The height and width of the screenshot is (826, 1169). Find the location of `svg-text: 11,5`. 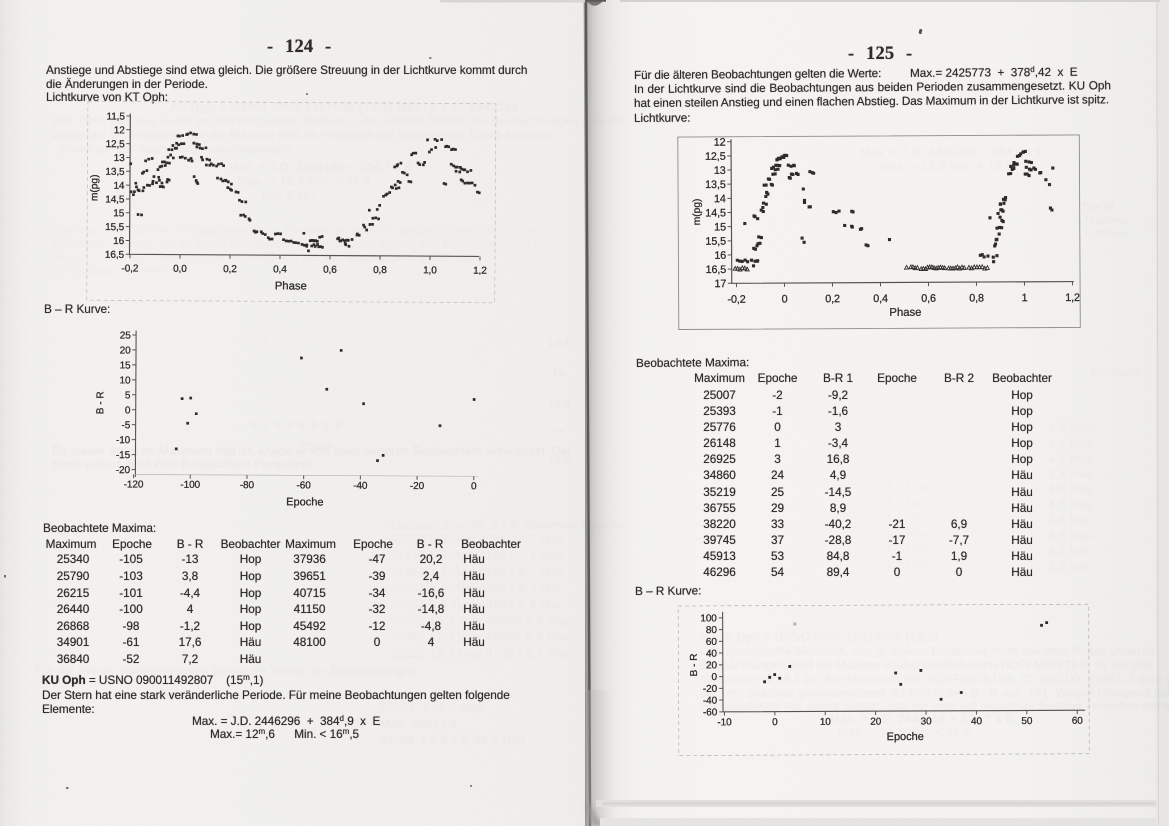

svg-text: 11,5 is located at coordinates (115, 116).